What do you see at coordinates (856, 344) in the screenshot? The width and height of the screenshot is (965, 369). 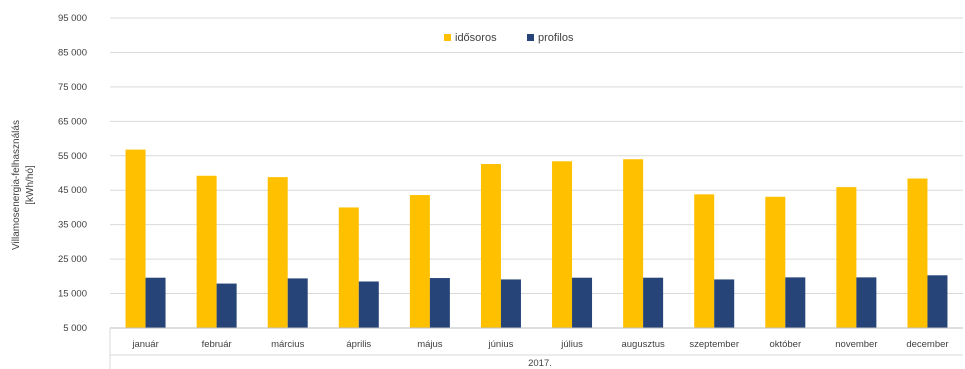 I see `x-tick-label: november` at bounding box center [856, 344].